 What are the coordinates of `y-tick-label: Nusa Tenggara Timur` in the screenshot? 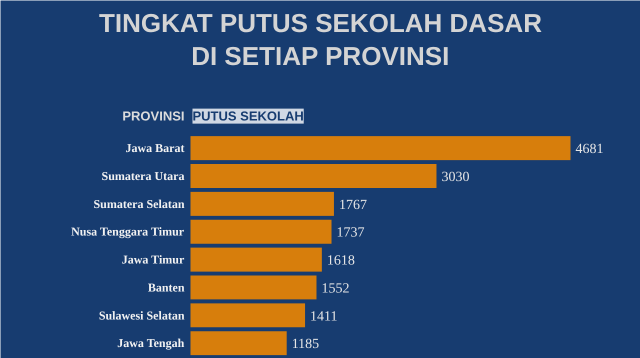 It's located at (128, 231).